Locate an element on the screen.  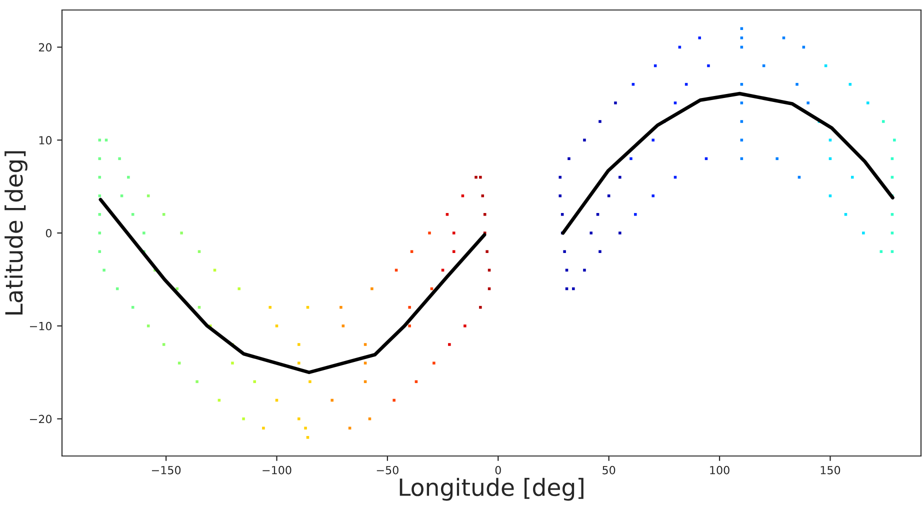
x-tick-label: −150 is located at coordinates (166, 470).